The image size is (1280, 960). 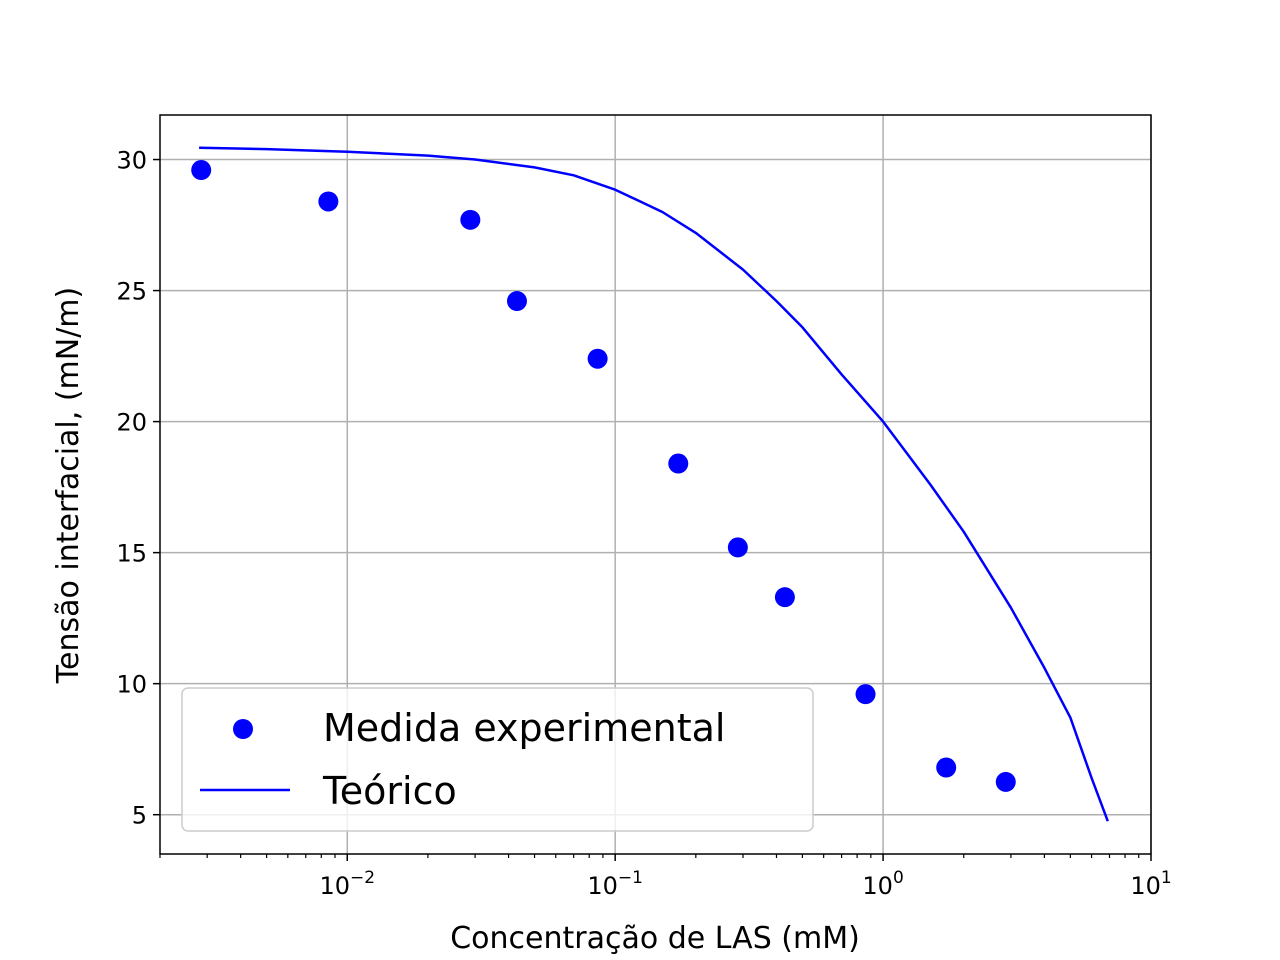 I want to click on y-tick-label: 15, so click(x=131, y=554).